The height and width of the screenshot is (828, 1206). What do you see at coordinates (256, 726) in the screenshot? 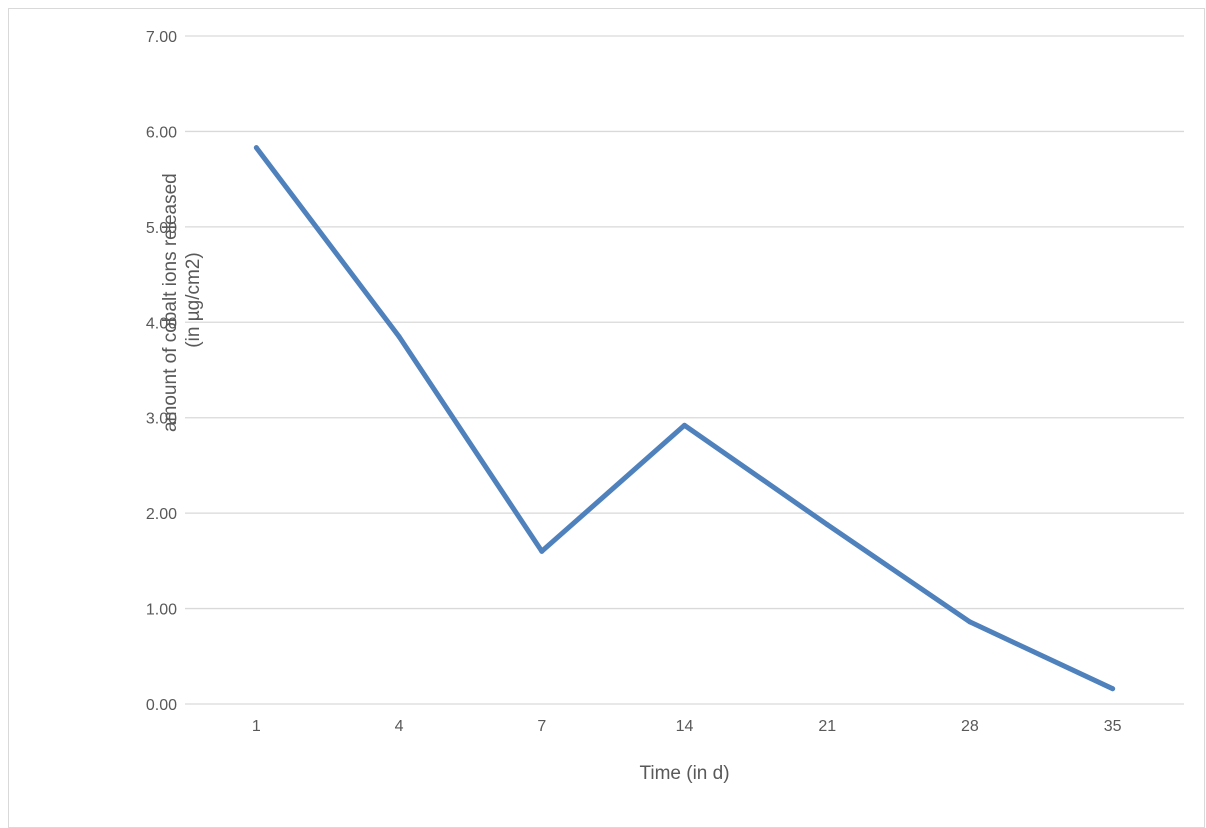
I see `x-tick-label: 1` at bounding box center [256, 726].